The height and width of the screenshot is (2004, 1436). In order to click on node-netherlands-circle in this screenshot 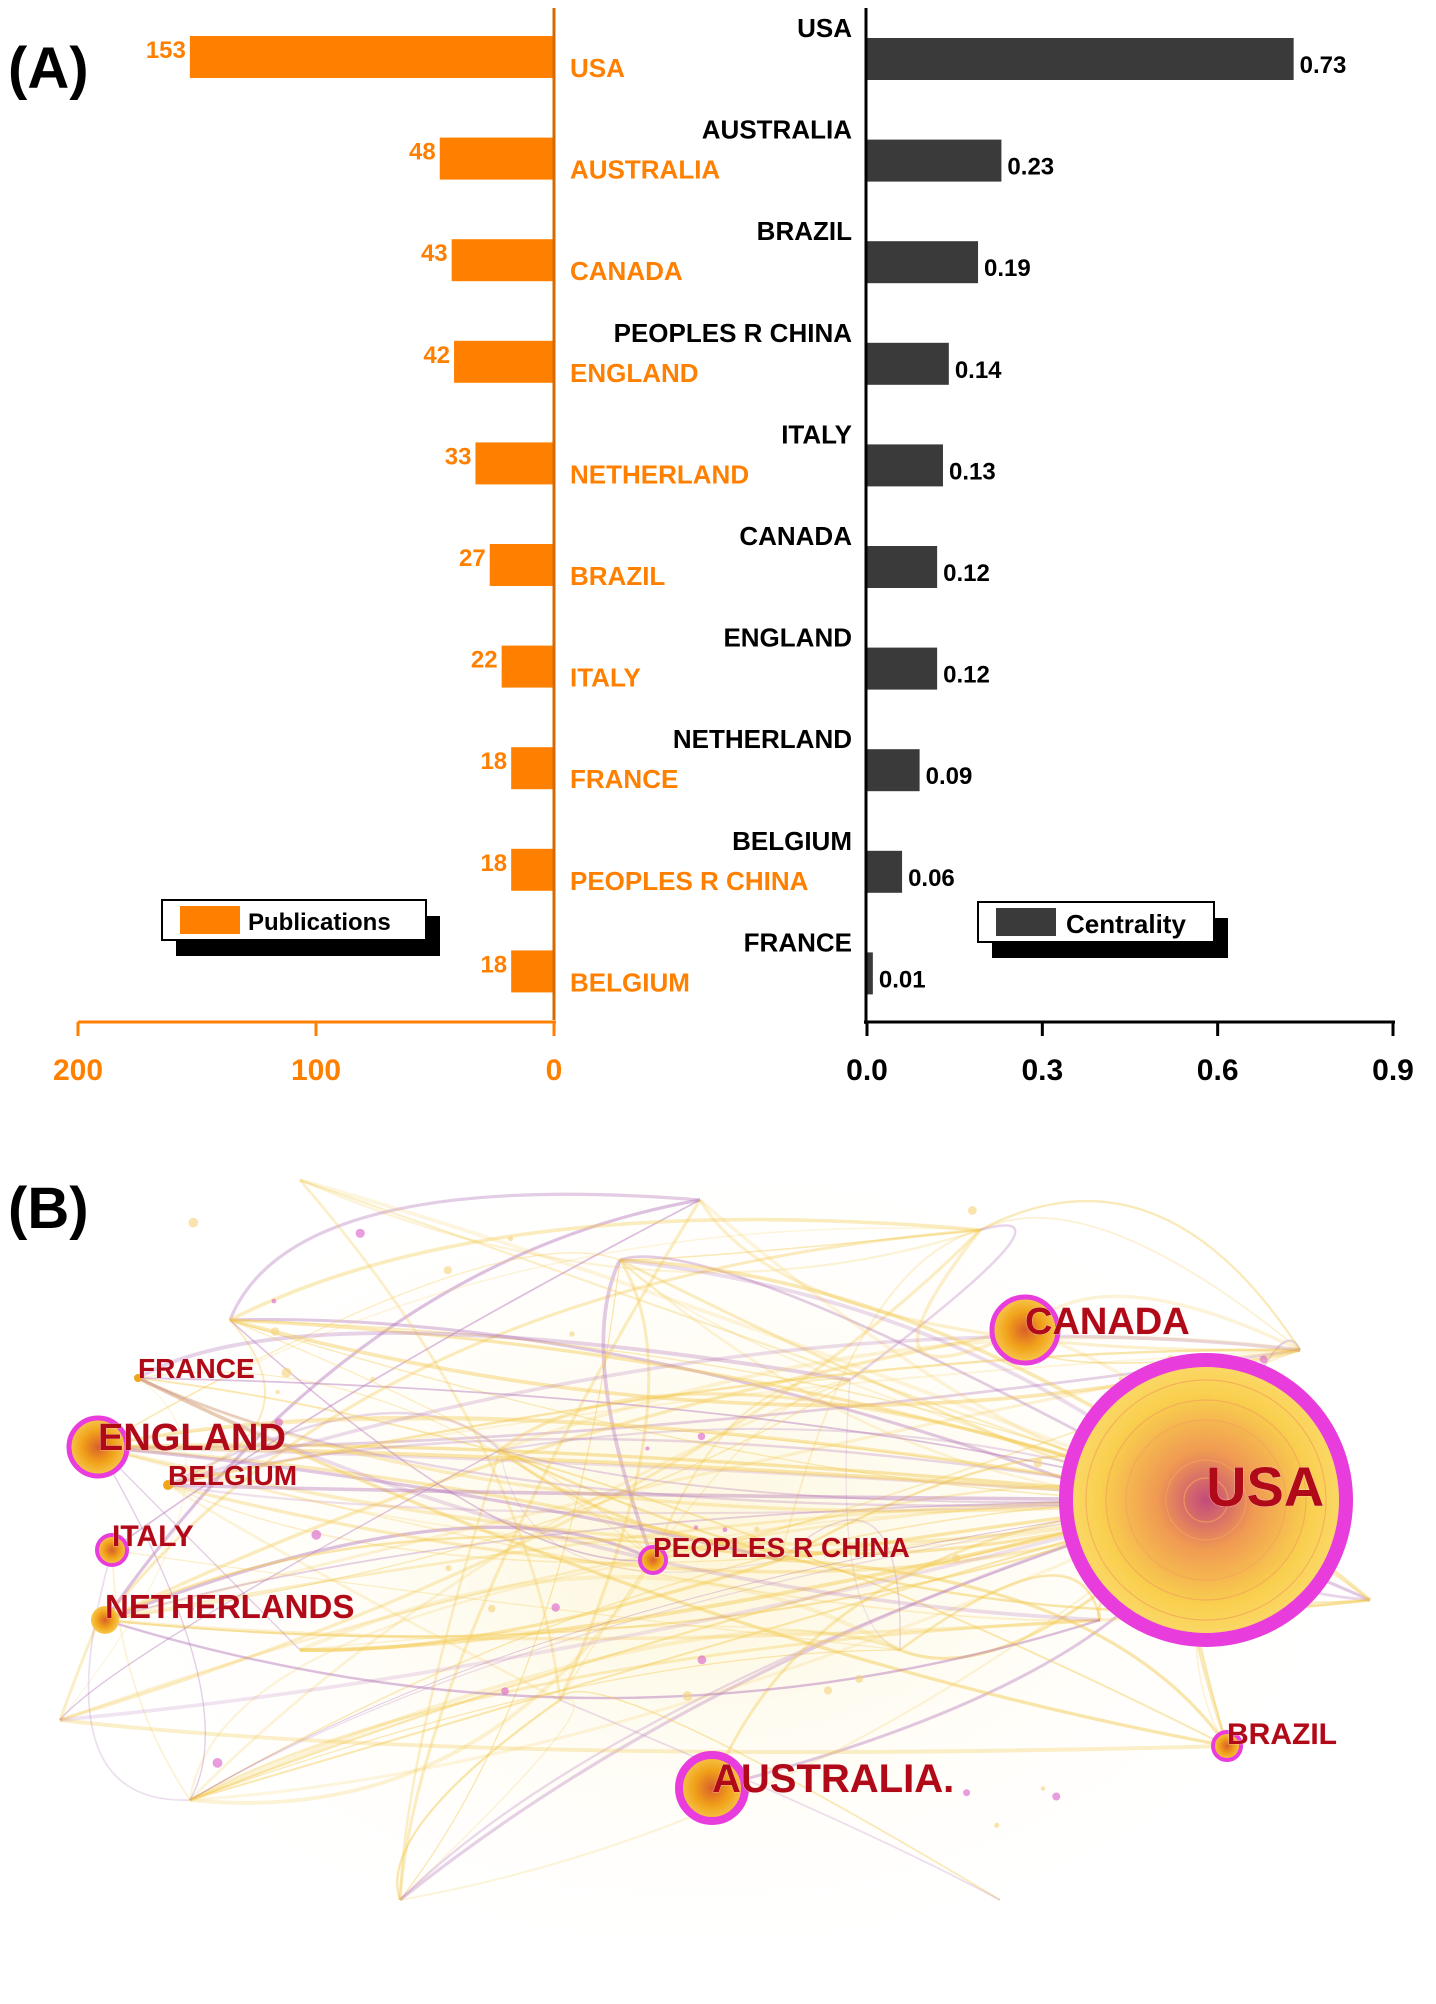, I will do `click(105, 1620)`.